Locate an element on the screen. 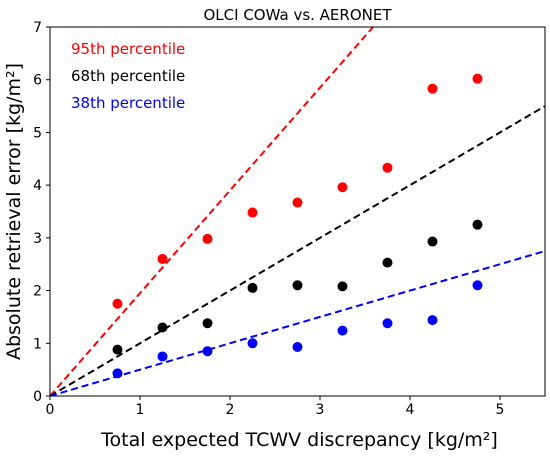 The image size is (550, 456). legend-entry-2: 68th percentile is located at coordinates (128, 76).